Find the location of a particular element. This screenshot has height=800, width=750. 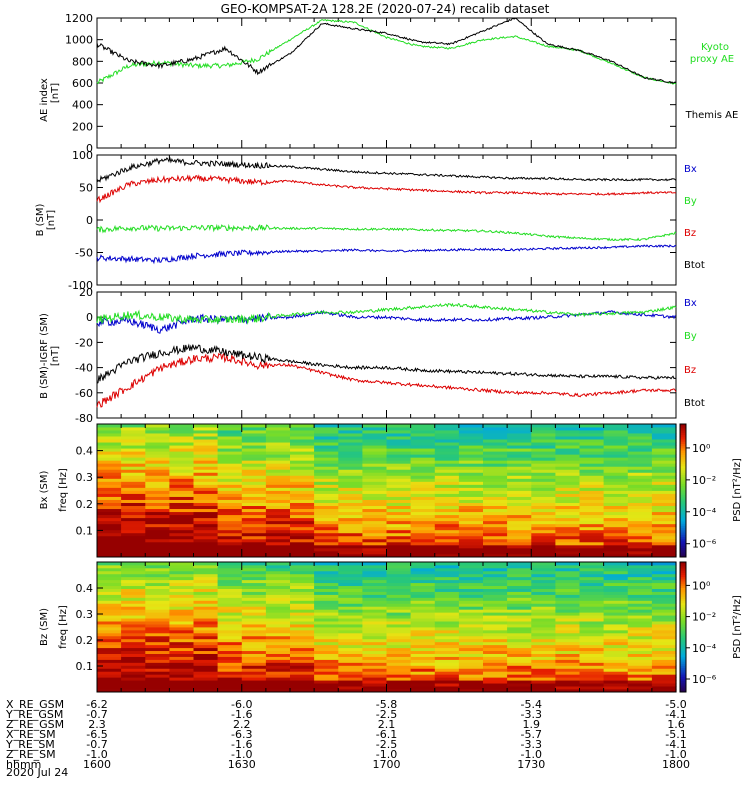

y-tick-label: 1000 is located at coordinates (79, 40).